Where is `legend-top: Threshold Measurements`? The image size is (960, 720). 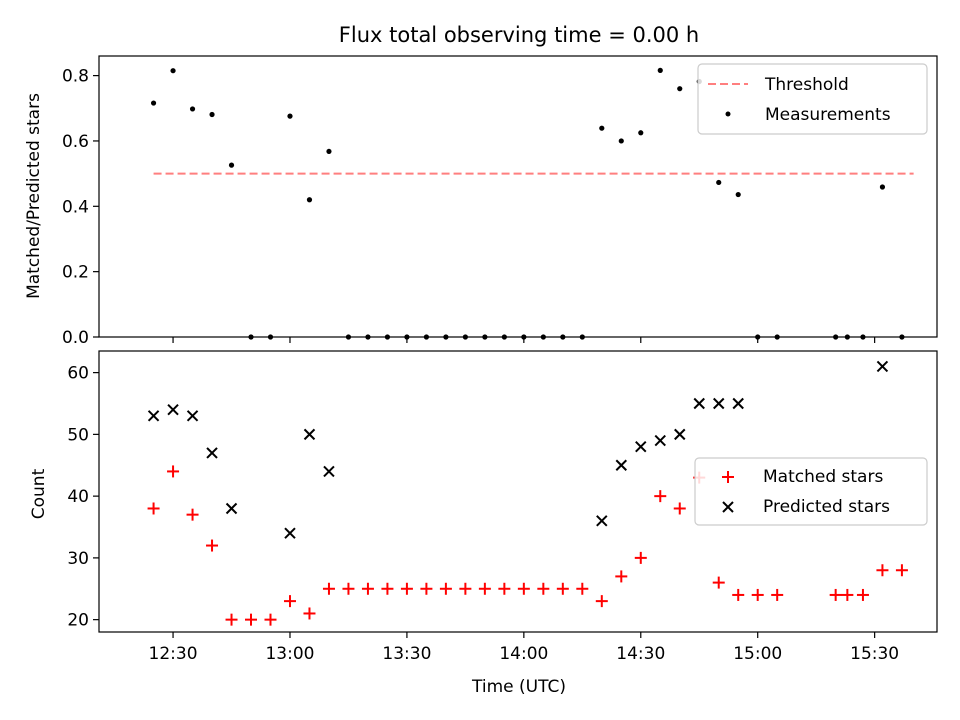
legend-top: Threshold Measurements is located at coordinates (812, 99).